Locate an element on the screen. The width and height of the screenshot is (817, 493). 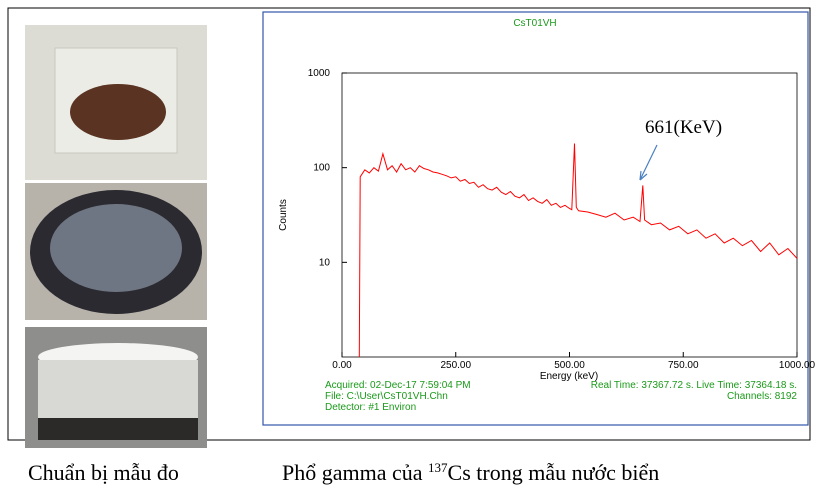
caption-sup: 137 is located at coordinates (438, 467).